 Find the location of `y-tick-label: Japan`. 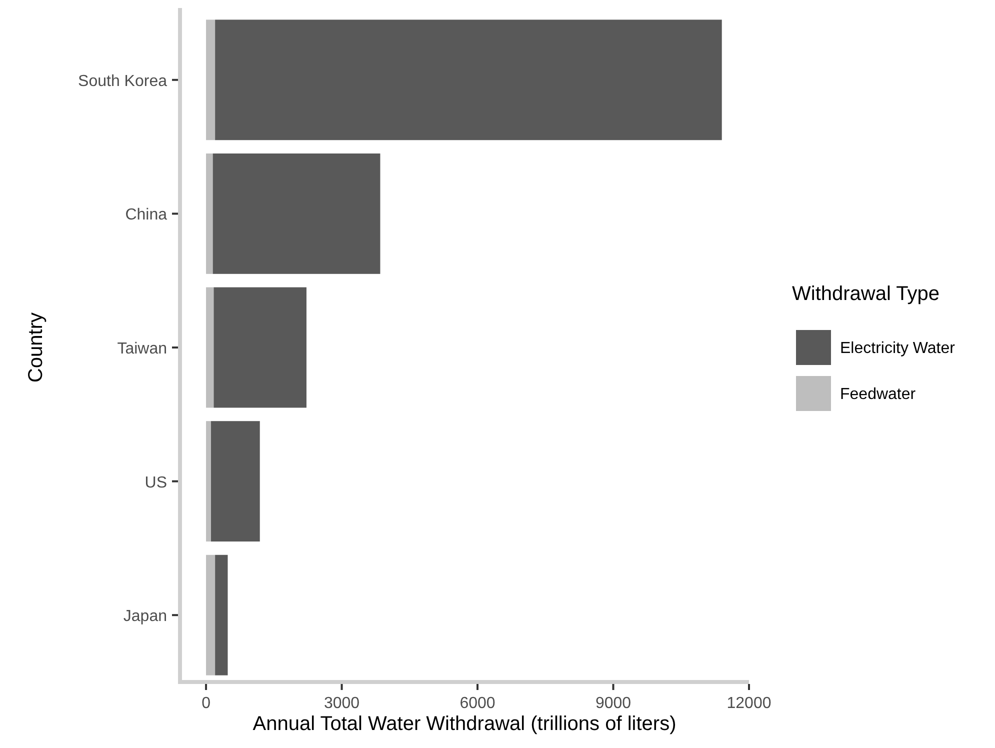

y-tick-label: Japan is located at coordinates (145, 617).